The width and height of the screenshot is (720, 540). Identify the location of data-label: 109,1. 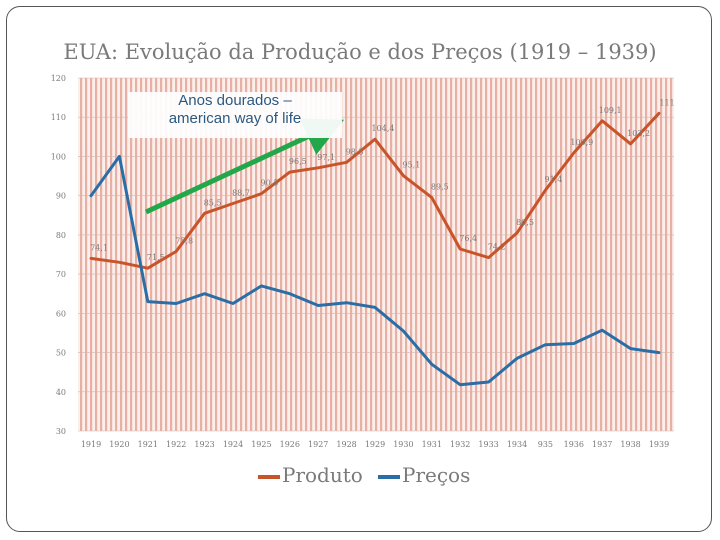
(610, 110).